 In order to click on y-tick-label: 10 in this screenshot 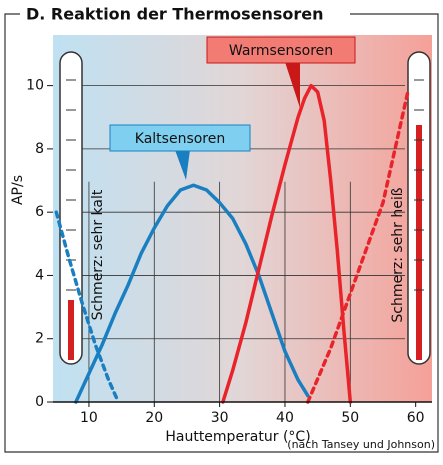, I will do `click(35, 86)`.